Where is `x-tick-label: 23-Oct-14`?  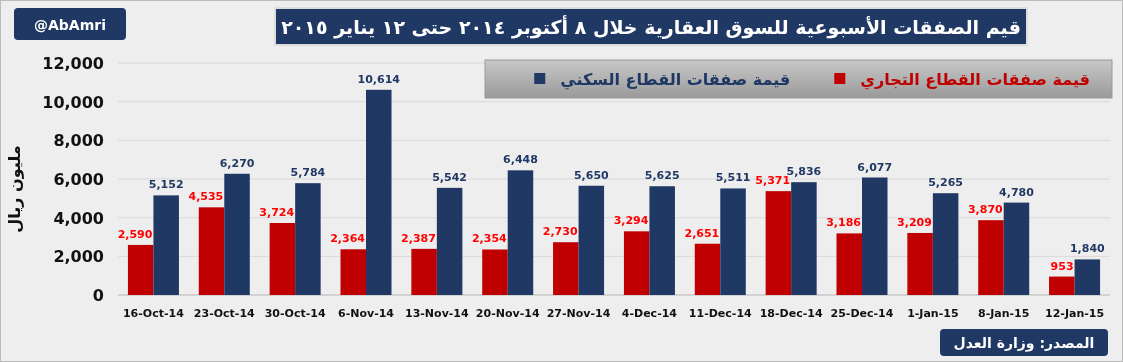 x-tick-label: 23-Oct-14 is located at coordinates (224, 313).